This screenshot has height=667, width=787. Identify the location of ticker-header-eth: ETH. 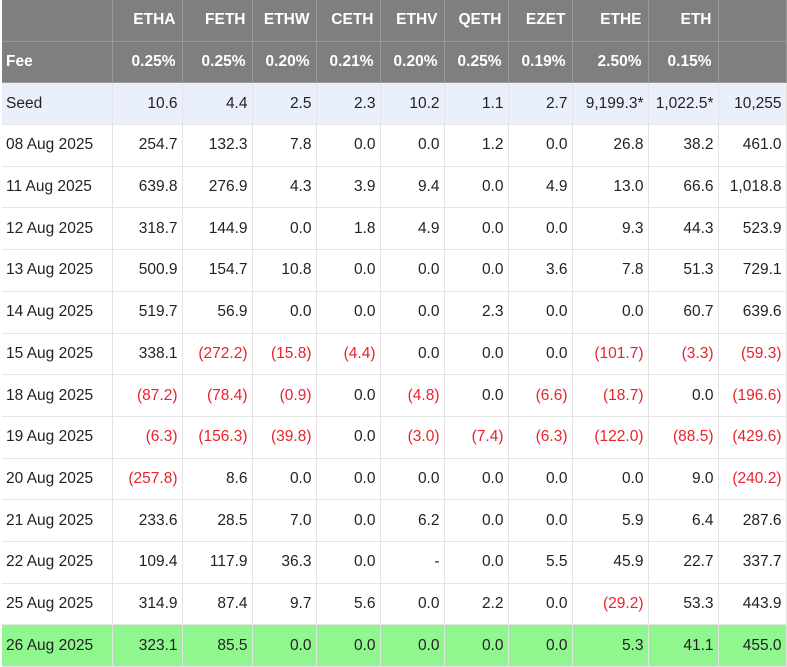
(683, 21).